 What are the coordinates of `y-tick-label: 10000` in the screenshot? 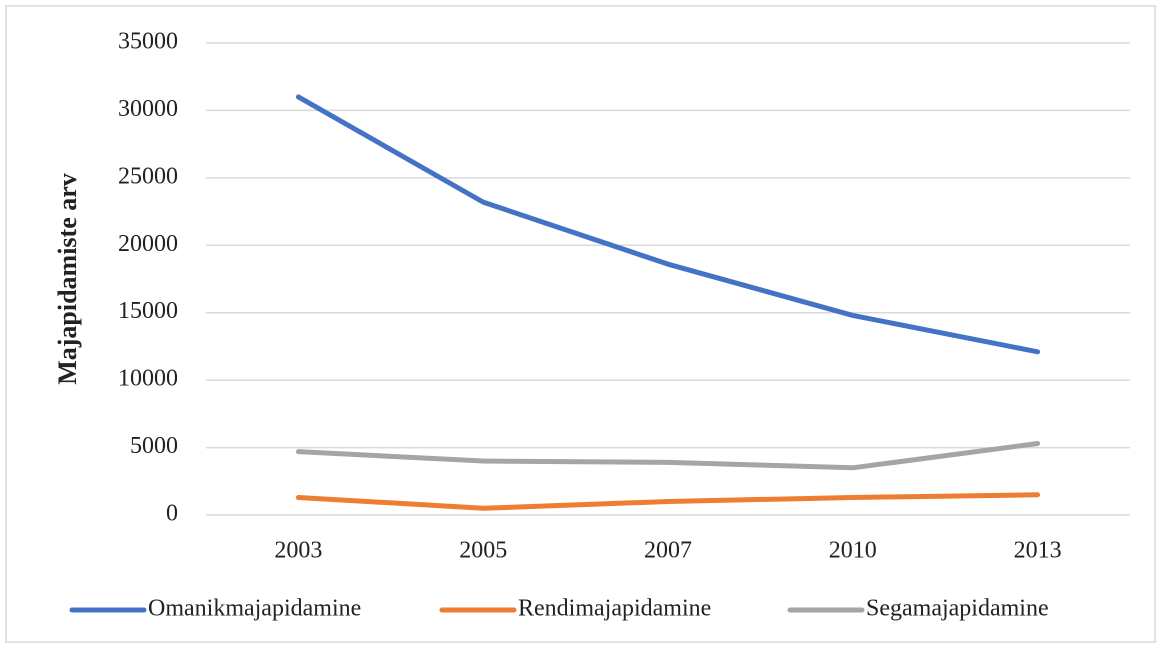 It's located at (148, 379).